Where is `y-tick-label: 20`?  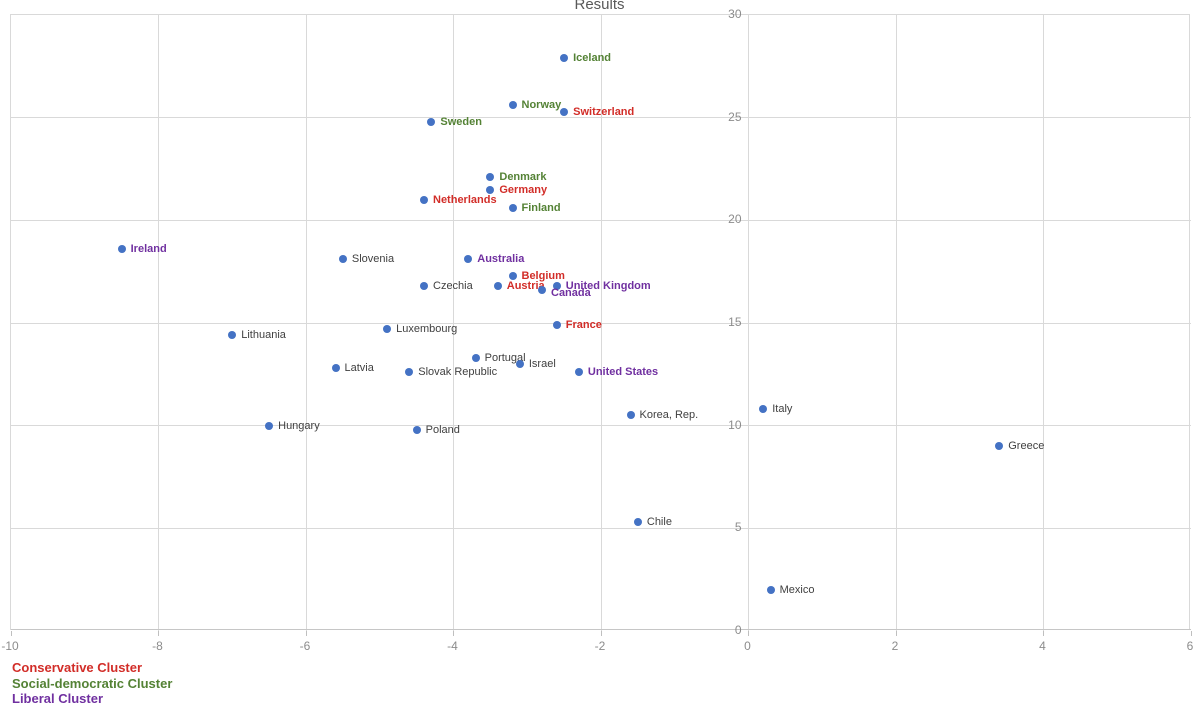
y-tick-label: 20 is located at coordinates (735, 219).